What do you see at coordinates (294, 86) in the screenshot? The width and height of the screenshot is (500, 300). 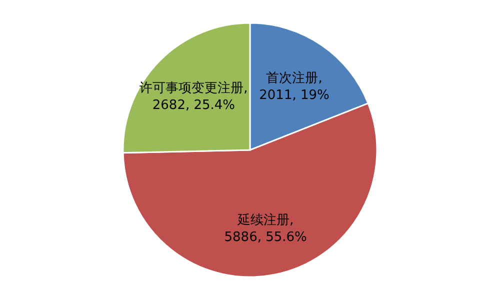 I see `slice-label: 首次注册, 2011, 19%` at bounding box center [294, 86].